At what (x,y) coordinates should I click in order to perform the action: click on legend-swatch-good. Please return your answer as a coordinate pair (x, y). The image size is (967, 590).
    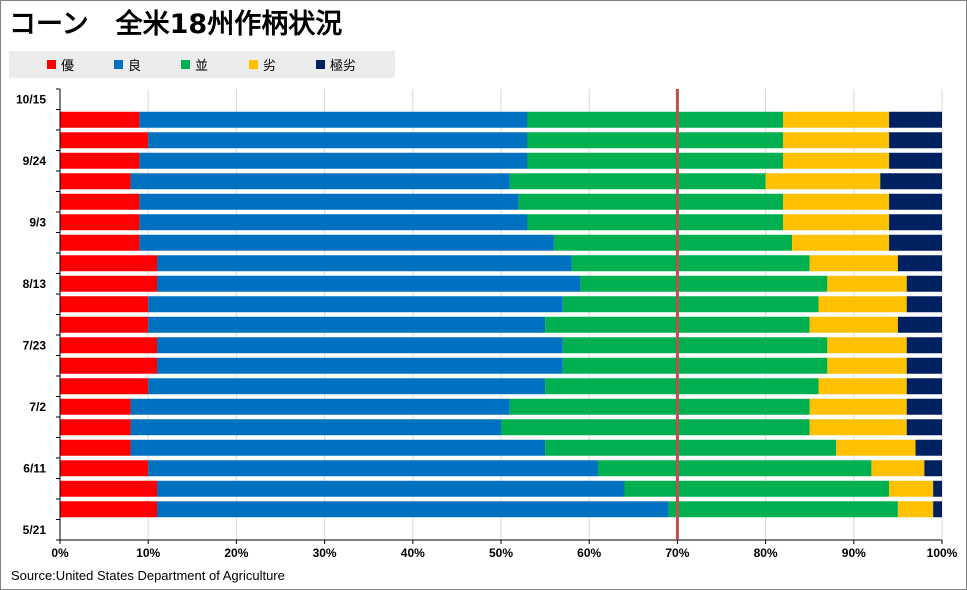
    Looking at the image, I should click on (118, 64).